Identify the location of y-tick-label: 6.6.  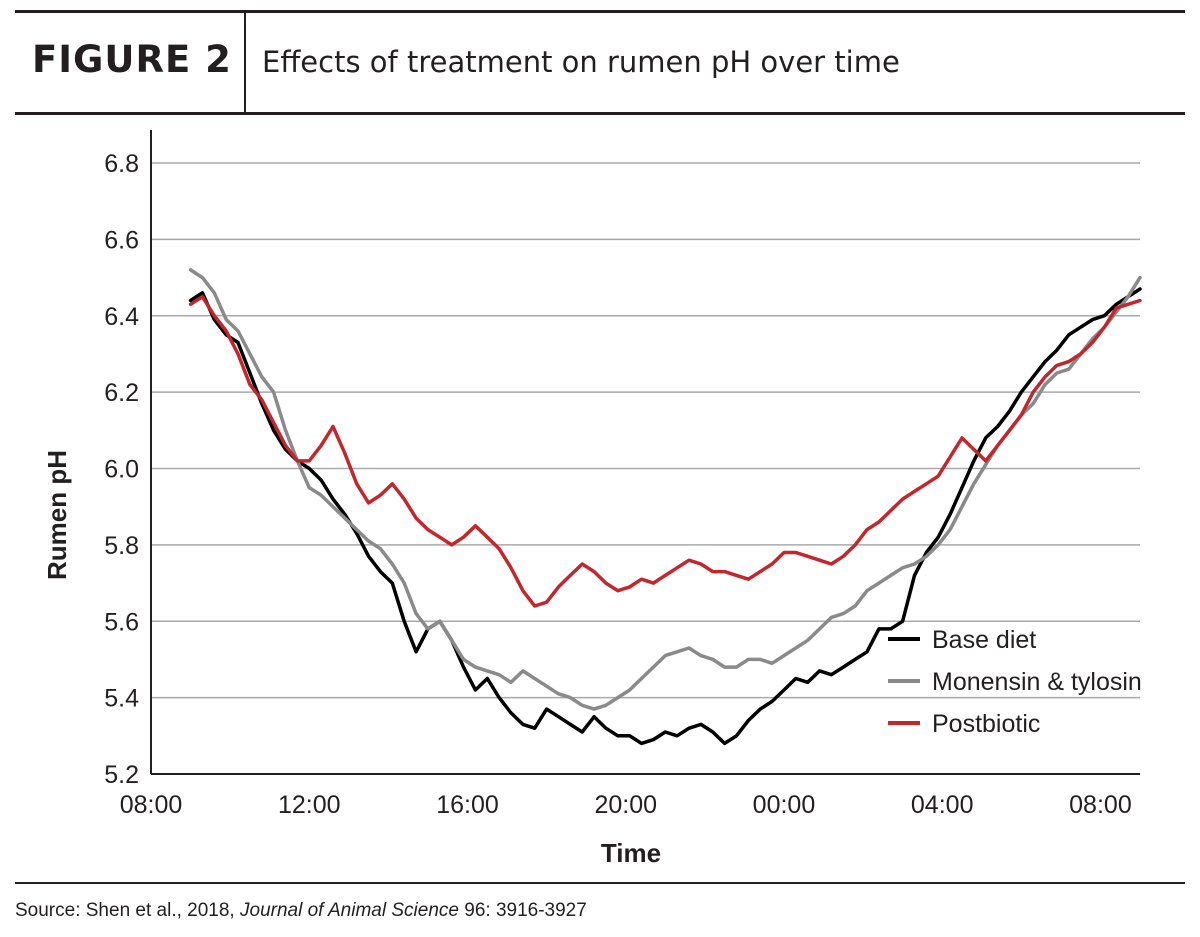
(121, 240).